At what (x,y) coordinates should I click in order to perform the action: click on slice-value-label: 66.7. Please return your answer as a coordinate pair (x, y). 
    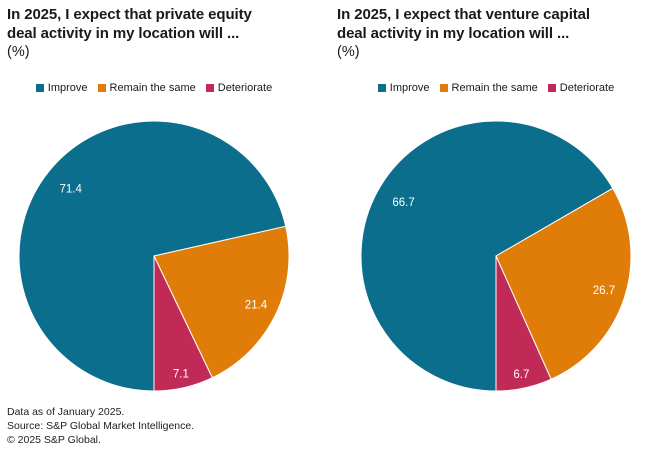
    Looking at the image, I should click on (403, 203).